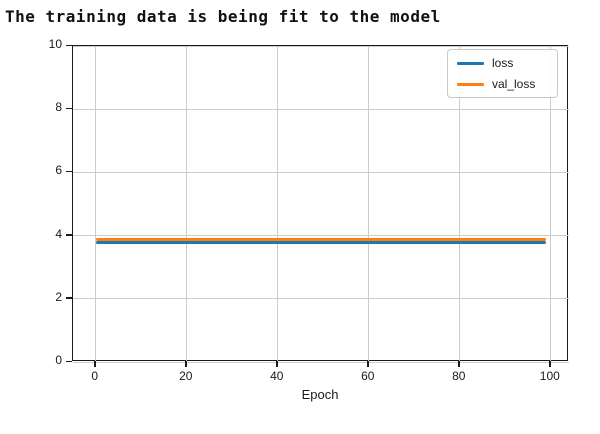 The width and height of the screenshot is (600, 434). I want to click on y-tick-label-0: 0, so click(58, 360).